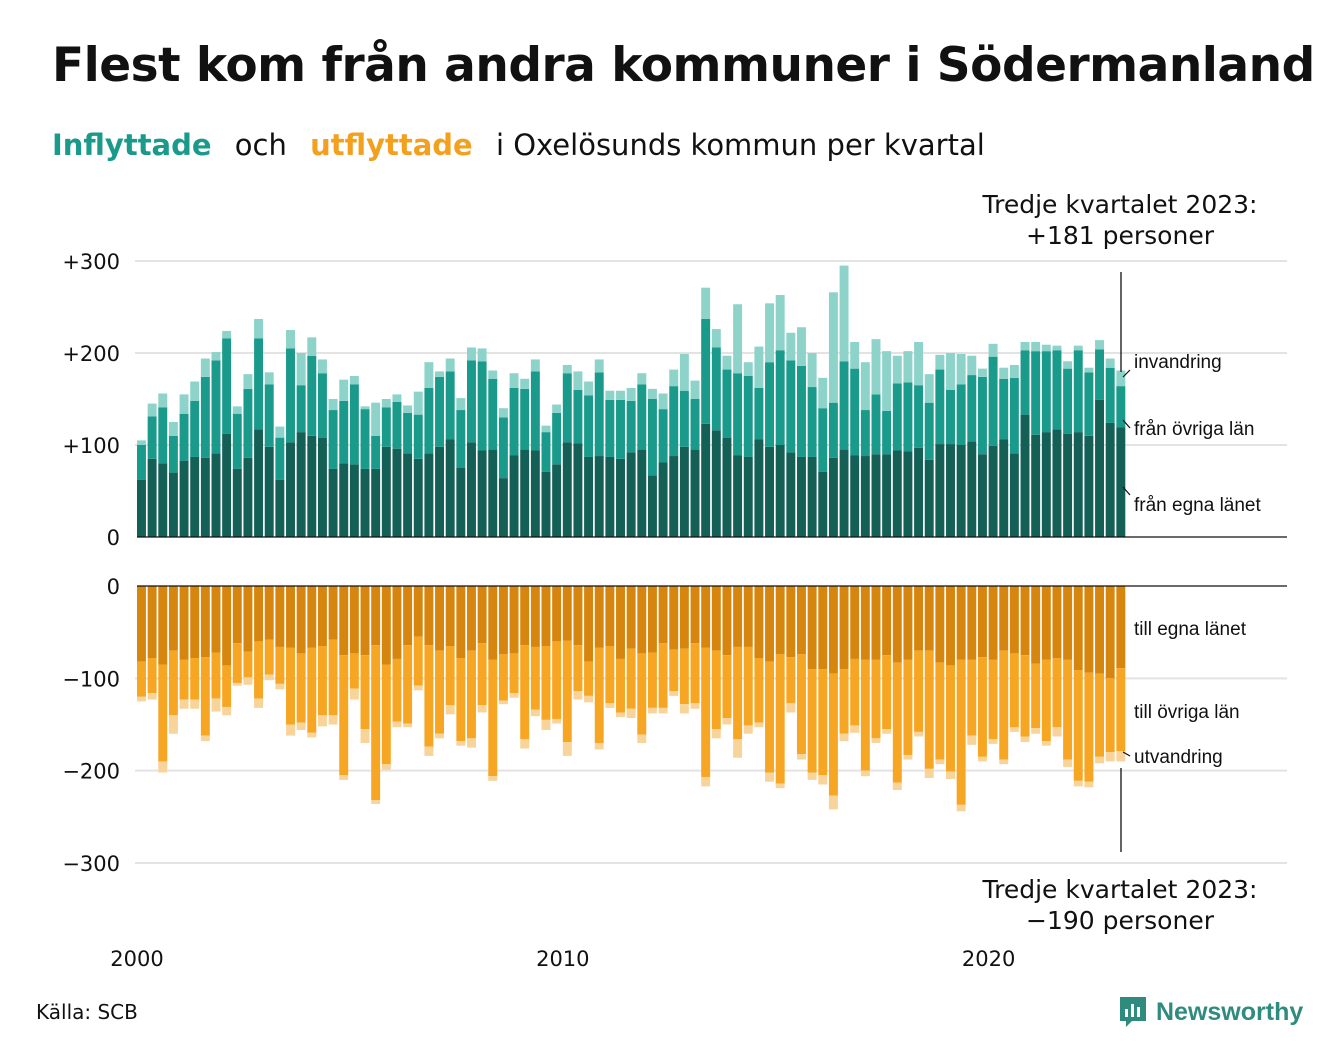 Image resolution: width=1340 pixels, height=1060 pixels. What do you see at coordinates (1126, 373) in the screenshot?
I see `leader-invandring` at bounding box center [1126, 373].